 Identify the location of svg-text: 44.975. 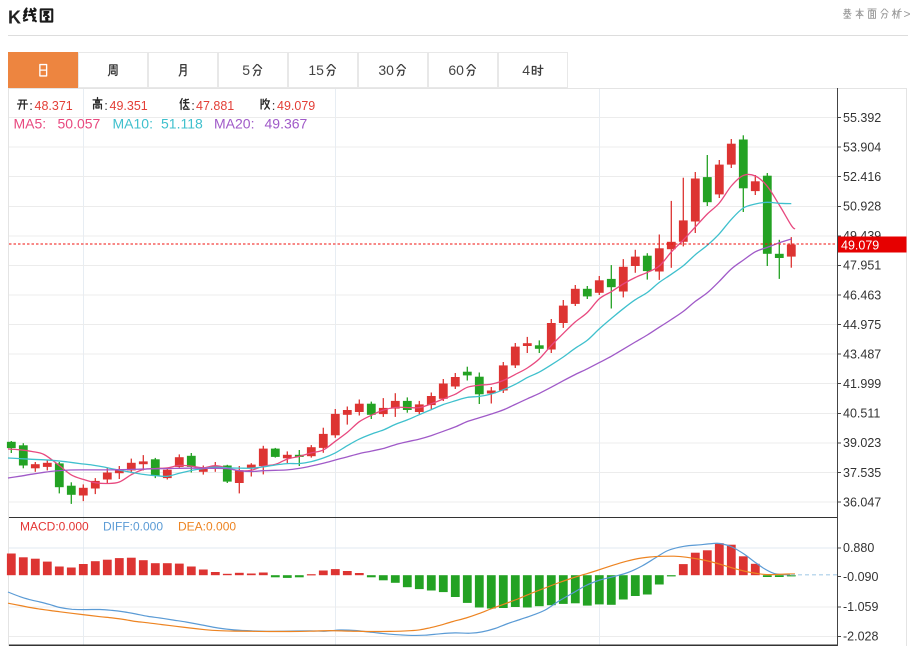
(862, 325).